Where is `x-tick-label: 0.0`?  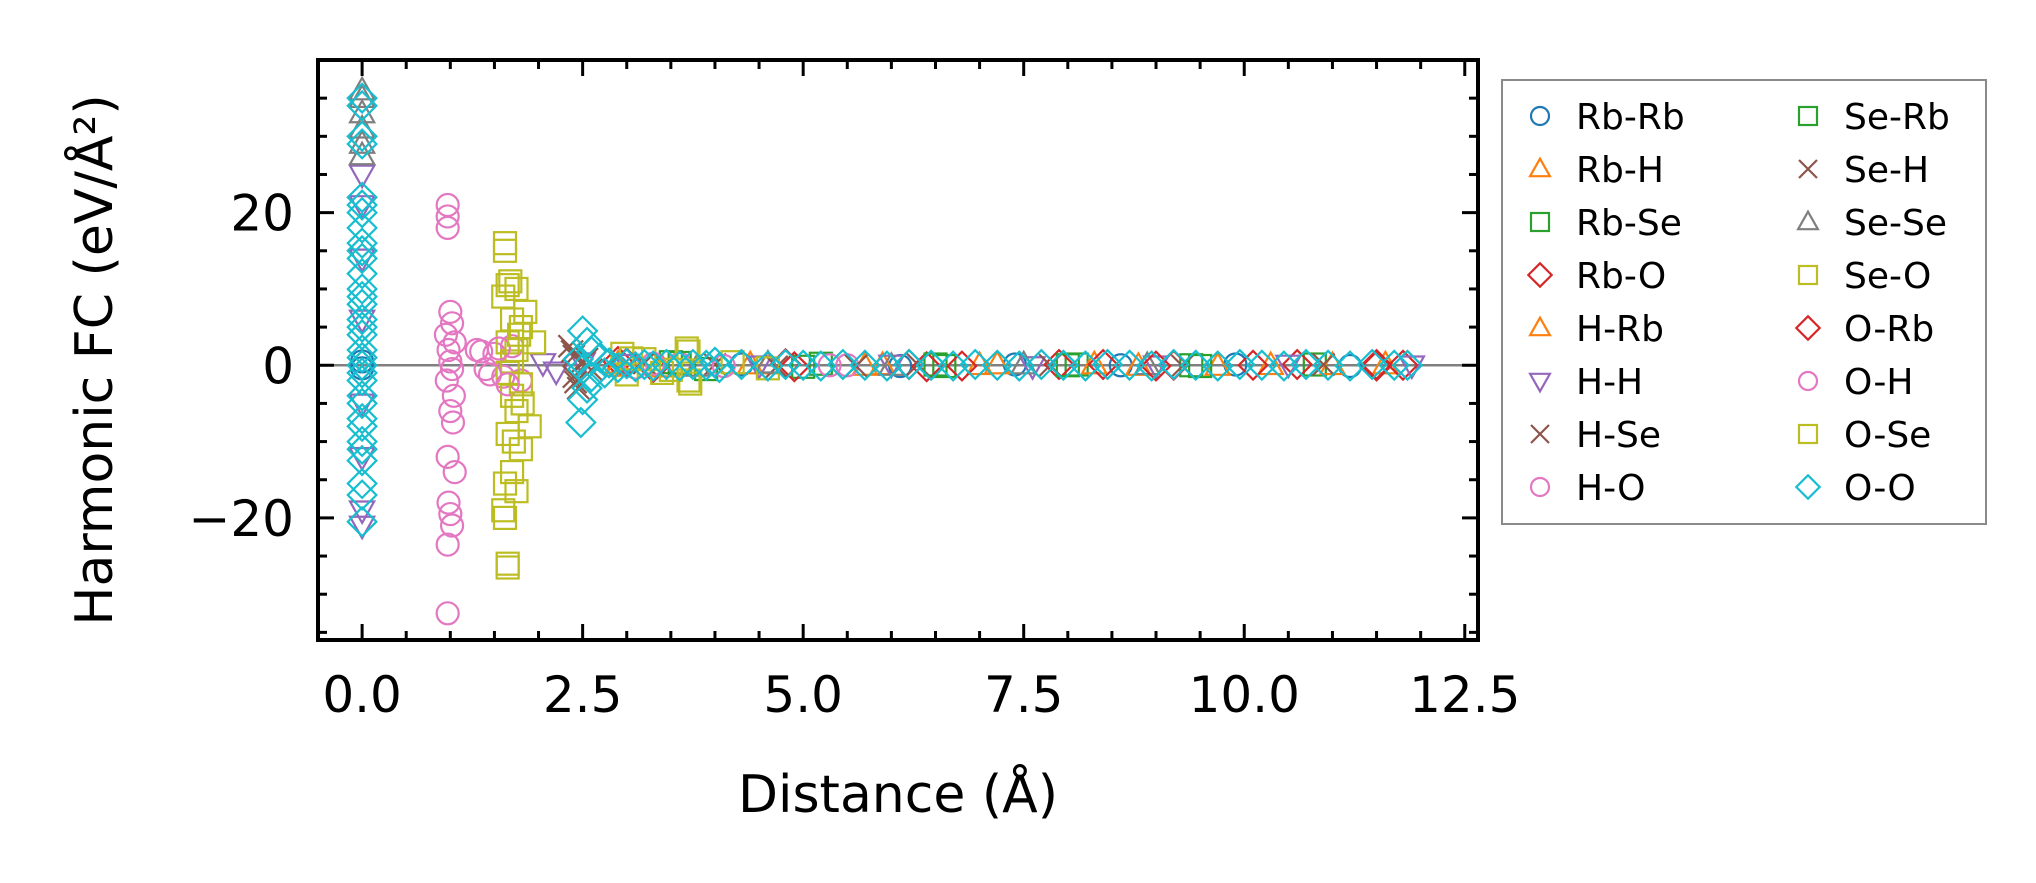
x-tick-label: 0.0 is located at coordinates (362, 695).